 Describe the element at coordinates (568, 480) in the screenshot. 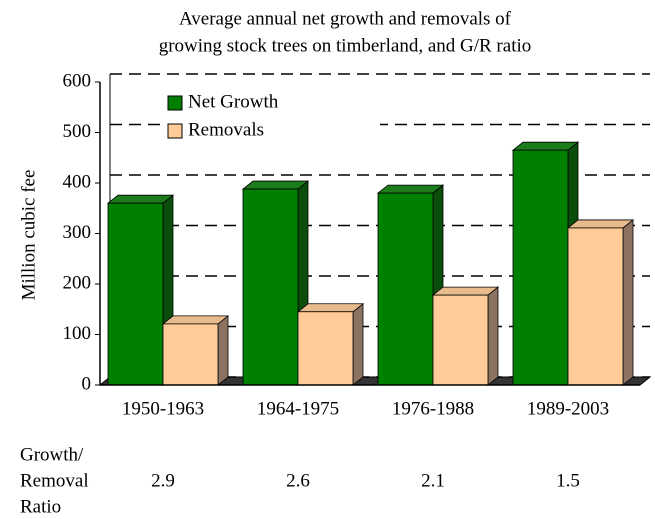

I see `ratio-value: 1.5` at that location.